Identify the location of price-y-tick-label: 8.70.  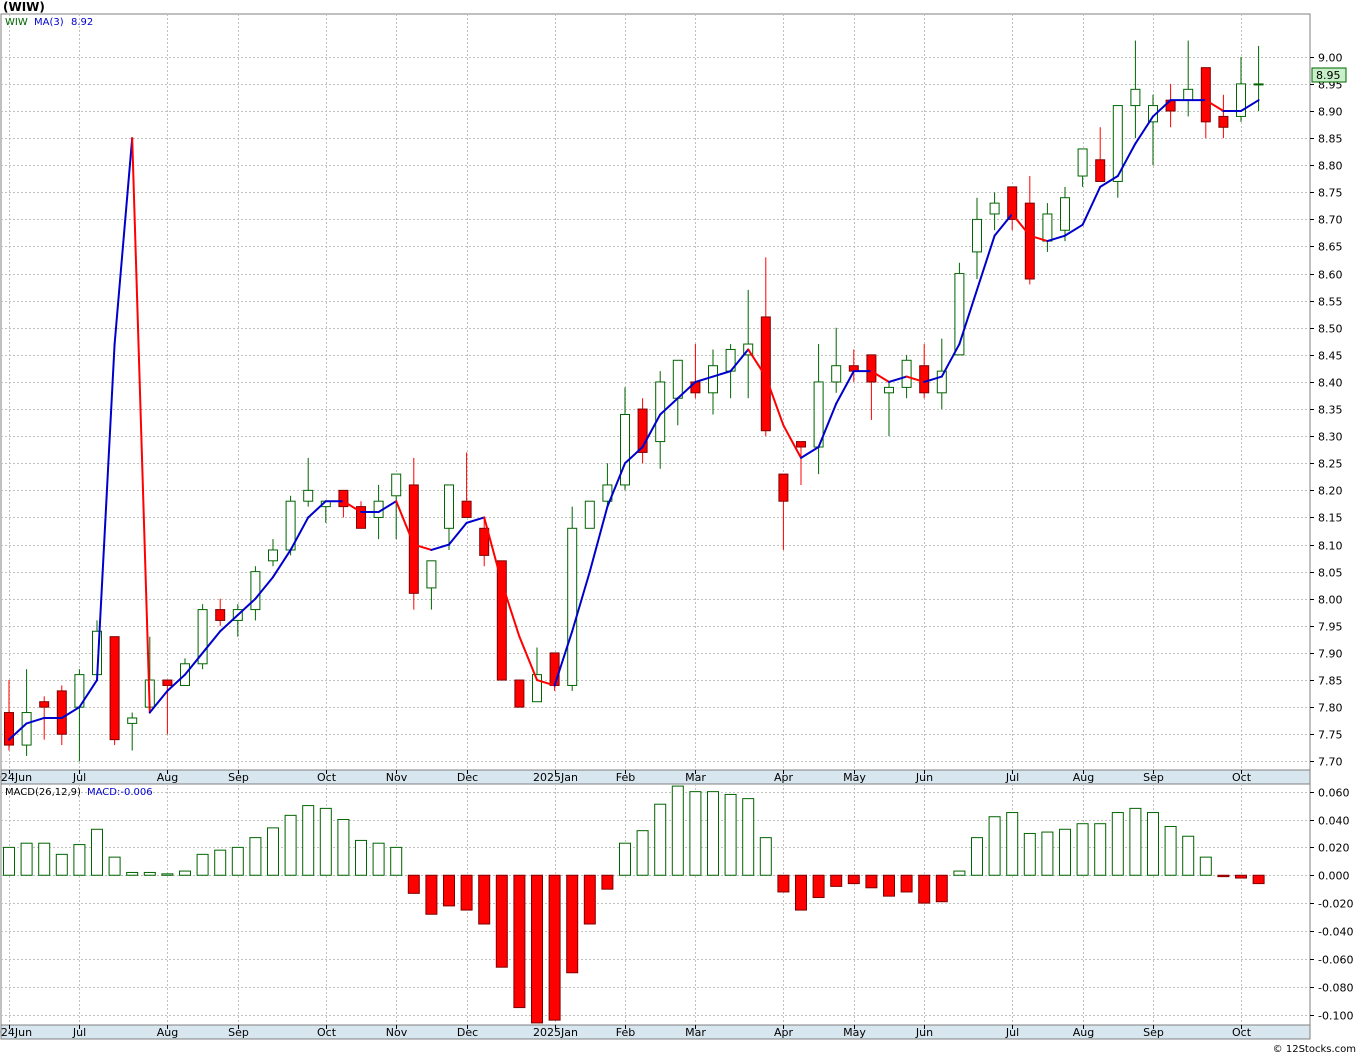
(1330, 220).